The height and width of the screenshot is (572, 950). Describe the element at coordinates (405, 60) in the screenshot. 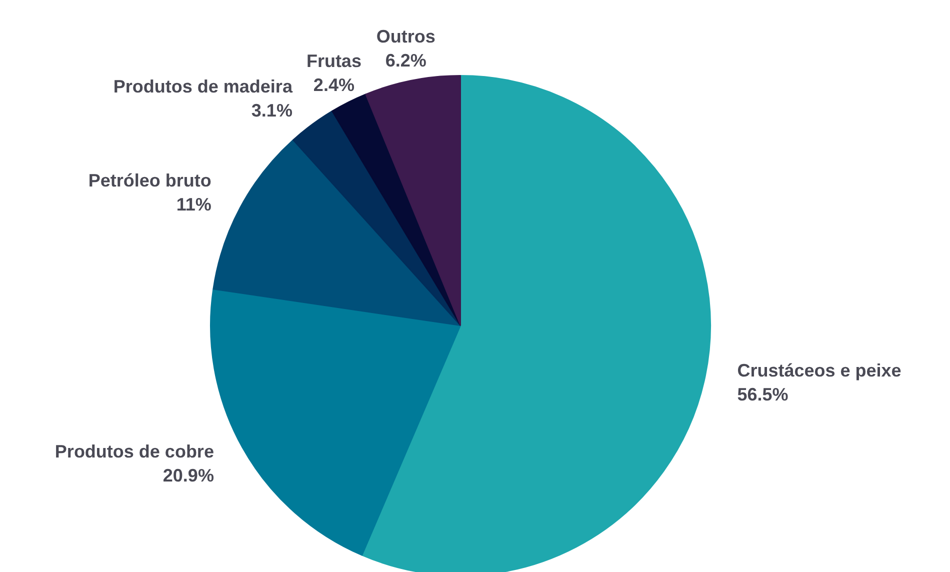

I see `data-label: 6.2%` at that location.